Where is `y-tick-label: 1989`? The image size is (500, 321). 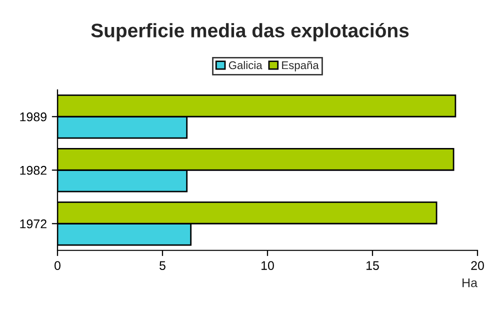 y-tick-label: 1989 is located at coordinates (33, 117).